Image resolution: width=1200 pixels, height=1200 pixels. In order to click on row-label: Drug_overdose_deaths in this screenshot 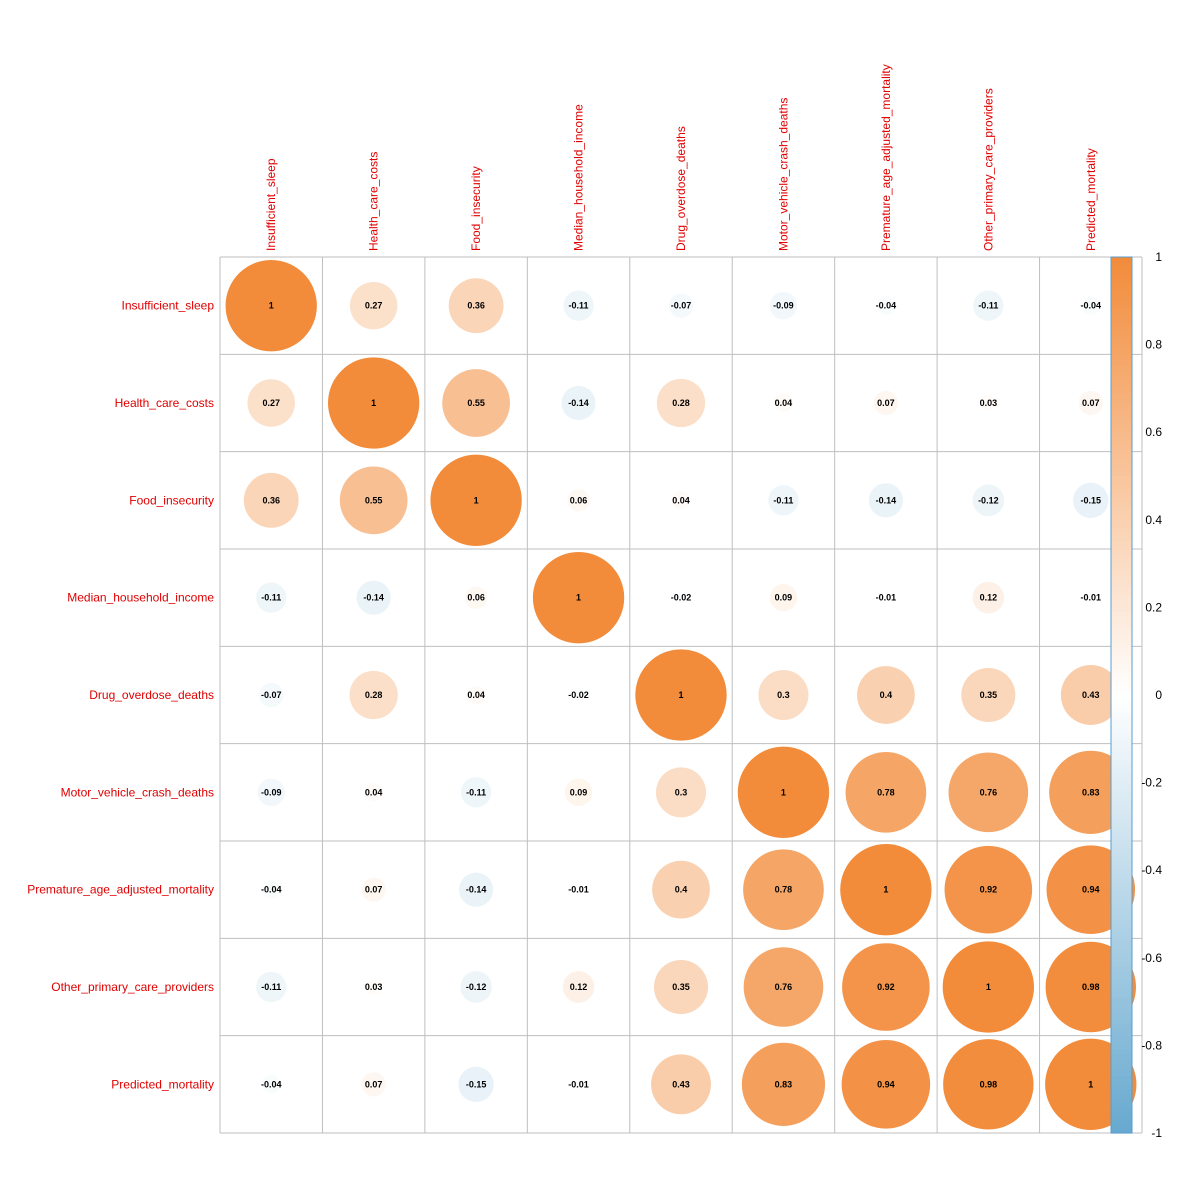, I will do `click(151, 695)`.